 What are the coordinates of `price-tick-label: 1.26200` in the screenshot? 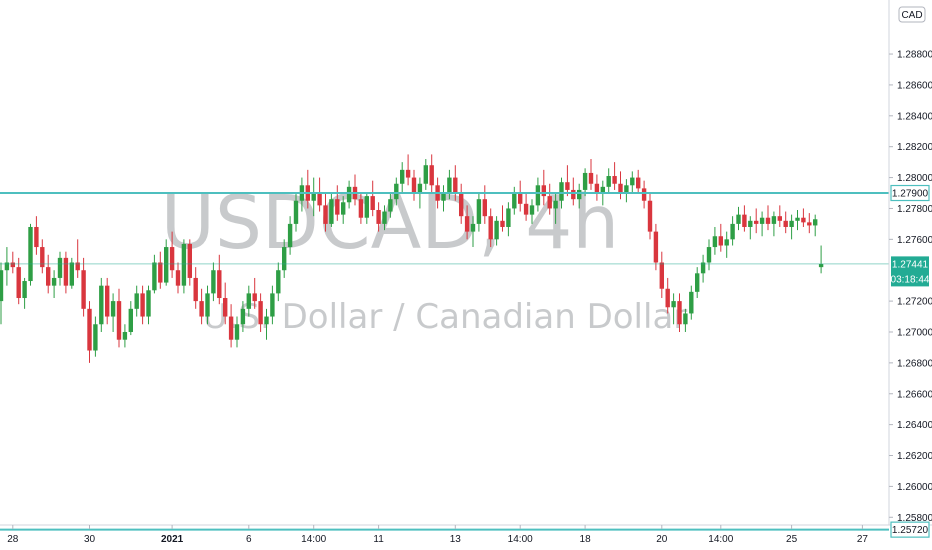 It's located at (914, 456).